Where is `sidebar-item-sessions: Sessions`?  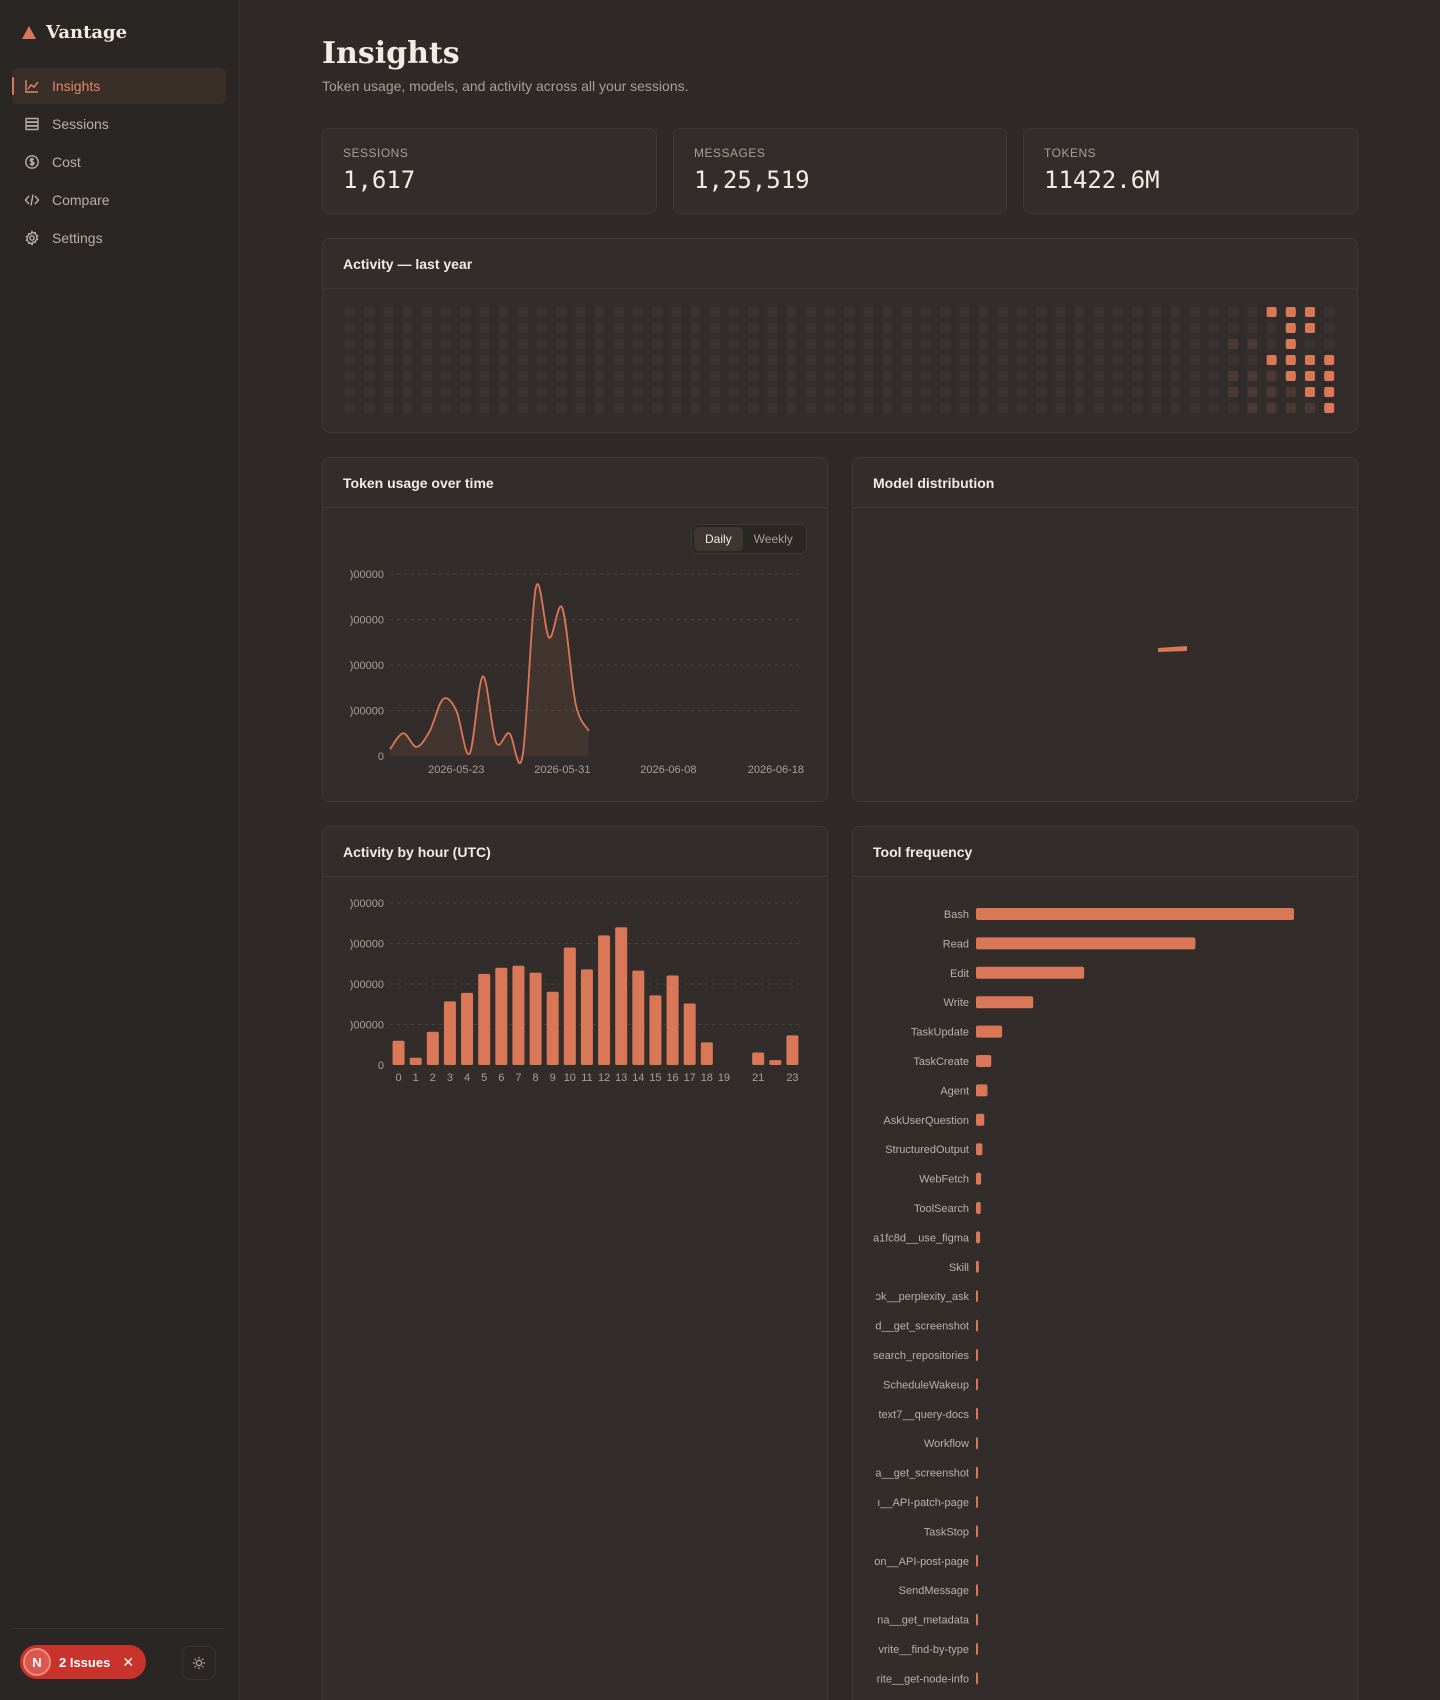 sidebar-item-sessions: Sessions is located at coordinates (119, 124).